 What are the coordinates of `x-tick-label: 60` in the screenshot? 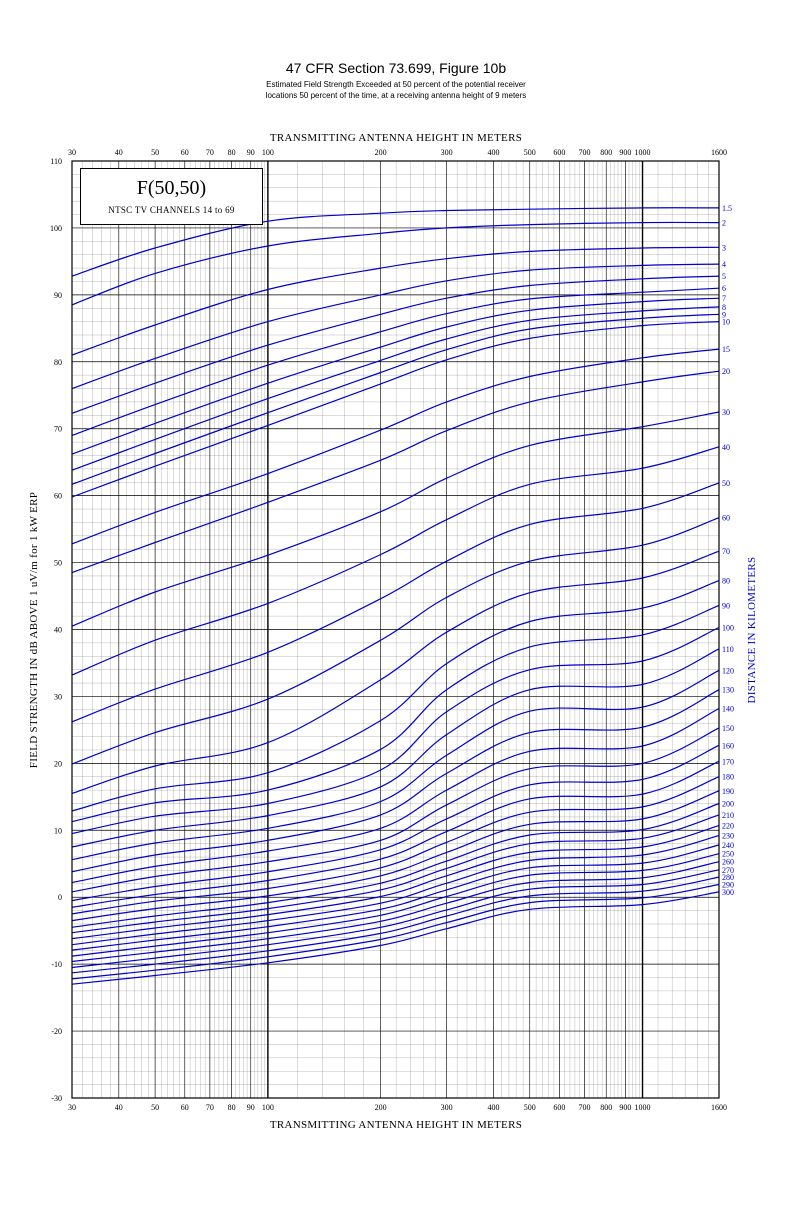 It's located at (185, 152).